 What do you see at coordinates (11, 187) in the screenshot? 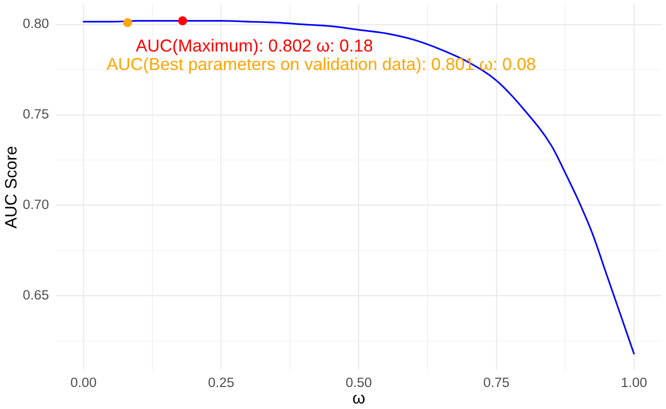
I see `y-axis-title: AUC Score` at bounding box center [11, 187].